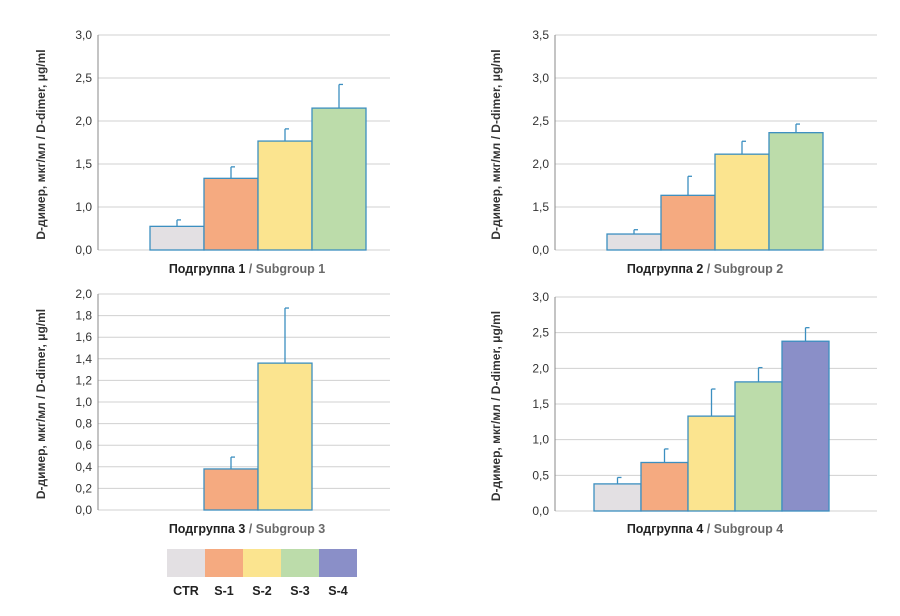 Image resolution: width=900 pixels, height=616 pixels. I want to click on x-axis-title-en: Subgroup 4, so click(748, 529).